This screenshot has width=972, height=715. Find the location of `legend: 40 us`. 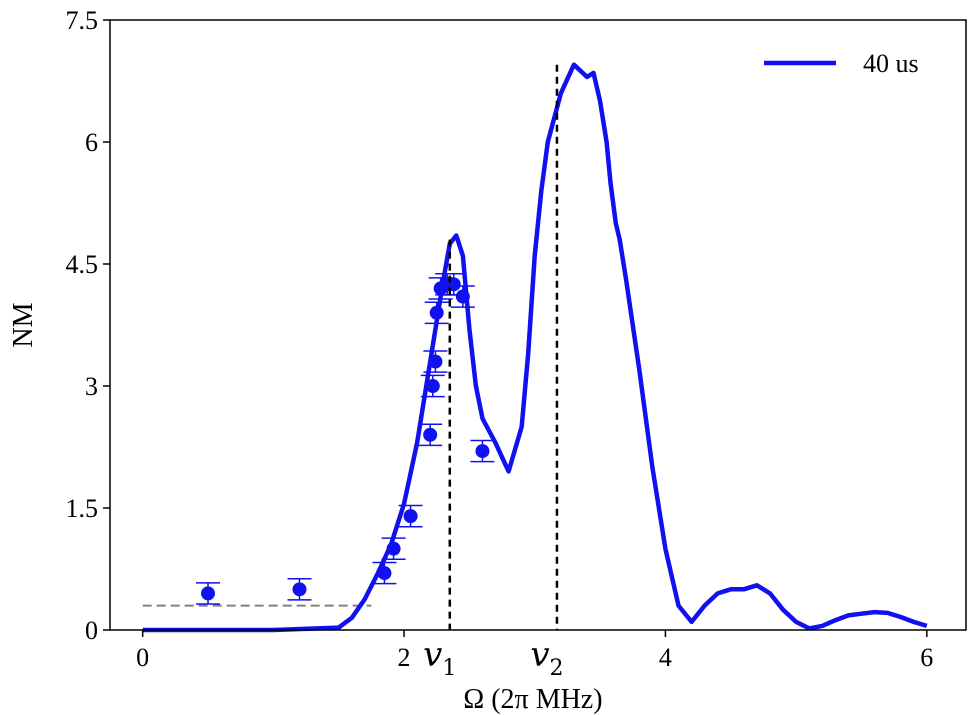

legend: 40 us is located at coordinates (841, 63).